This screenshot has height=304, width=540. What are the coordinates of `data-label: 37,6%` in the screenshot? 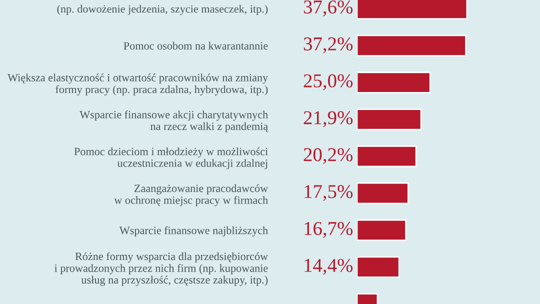 It's located at (328, 8).